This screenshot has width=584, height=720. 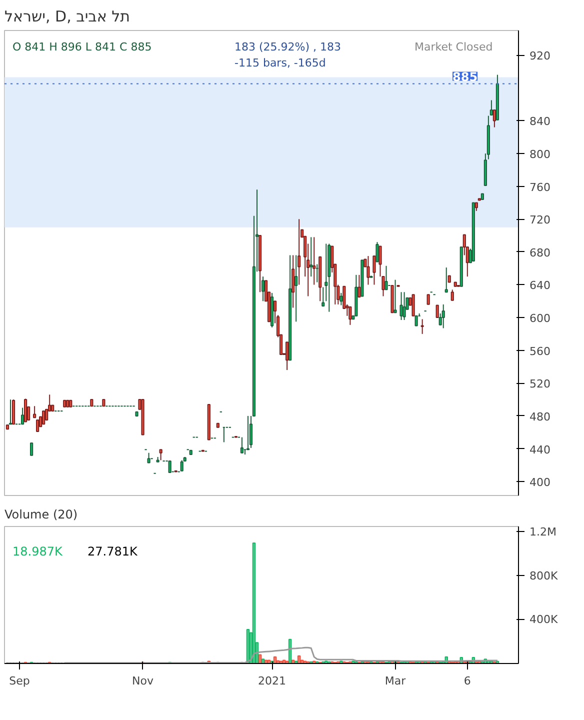 What do you see at coordinates (540, 384) in the screenshot?
I see `y-tick-label: 520` at bounding box center [540, 384].